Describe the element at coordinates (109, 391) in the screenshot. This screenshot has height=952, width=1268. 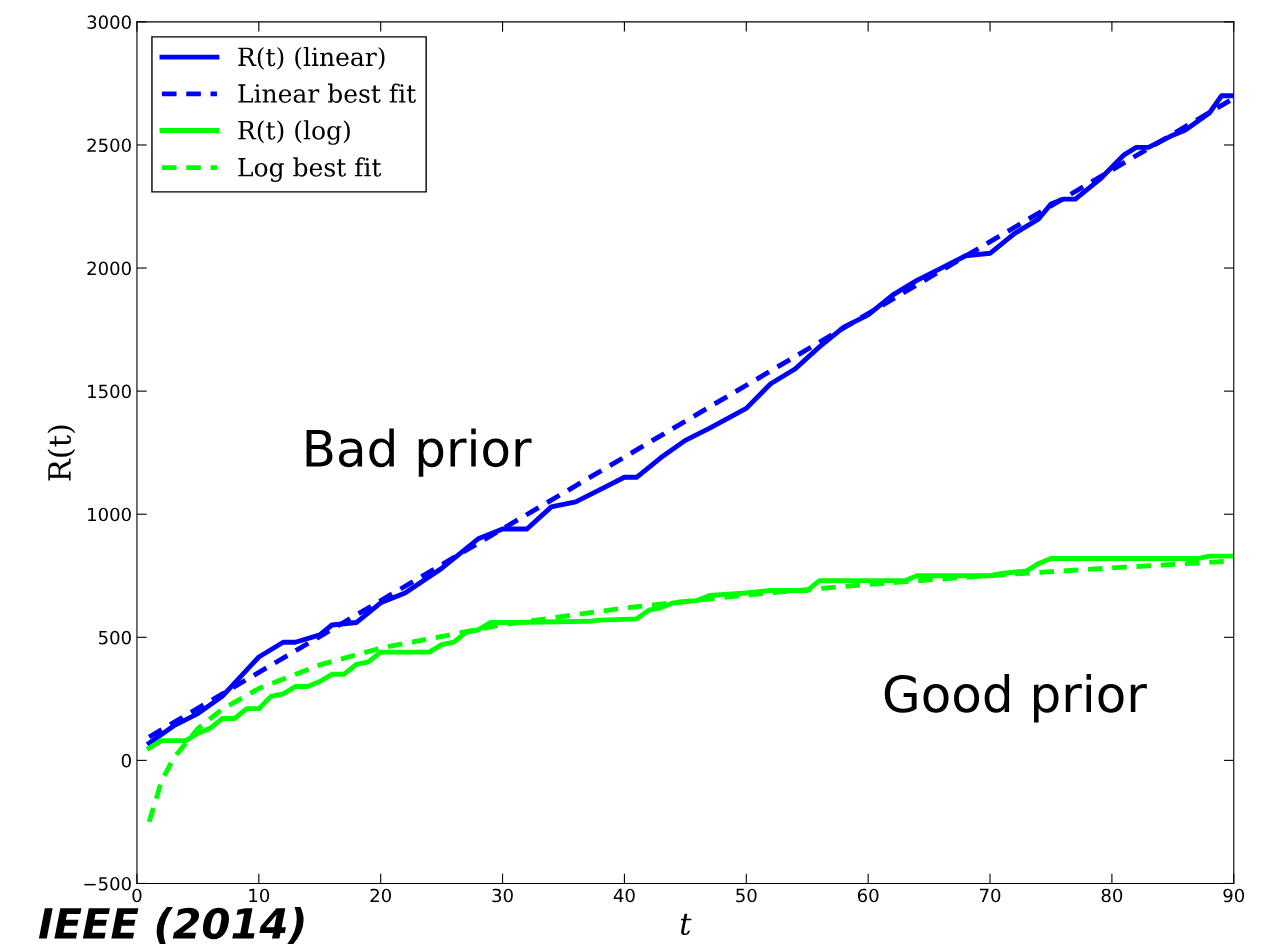
I see `y-tick-label: 1500` at that location.